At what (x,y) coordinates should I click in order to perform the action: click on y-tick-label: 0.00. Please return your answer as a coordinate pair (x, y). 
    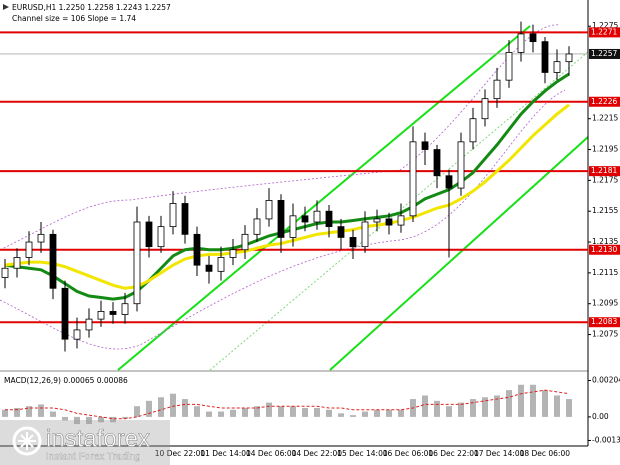
    Looking at the image, I should click on (600, 416).